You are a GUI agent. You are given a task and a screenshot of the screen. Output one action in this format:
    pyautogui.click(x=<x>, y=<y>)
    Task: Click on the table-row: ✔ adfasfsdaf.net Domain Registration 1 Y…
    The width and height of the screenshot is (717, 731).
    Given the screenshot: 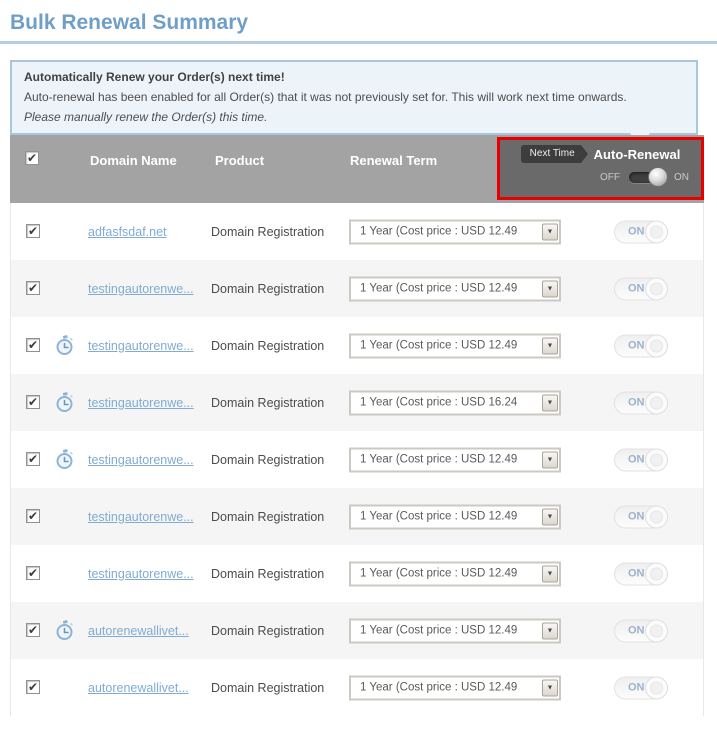 What is the action you would take?
    pyautogui.click(x=357, y=231)
    